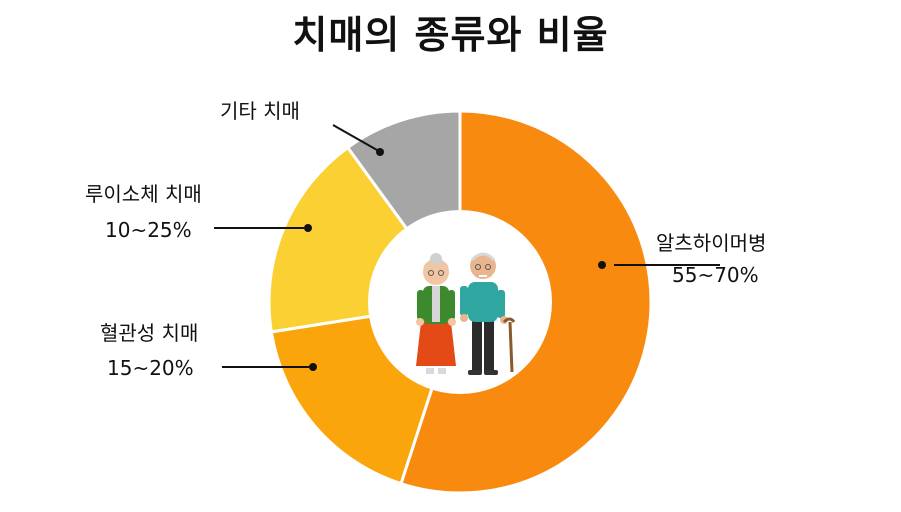  Describe the element at coordinates (150, 368) in the screenshot. I see `slice-range-vascular: 15~20%` at that location.